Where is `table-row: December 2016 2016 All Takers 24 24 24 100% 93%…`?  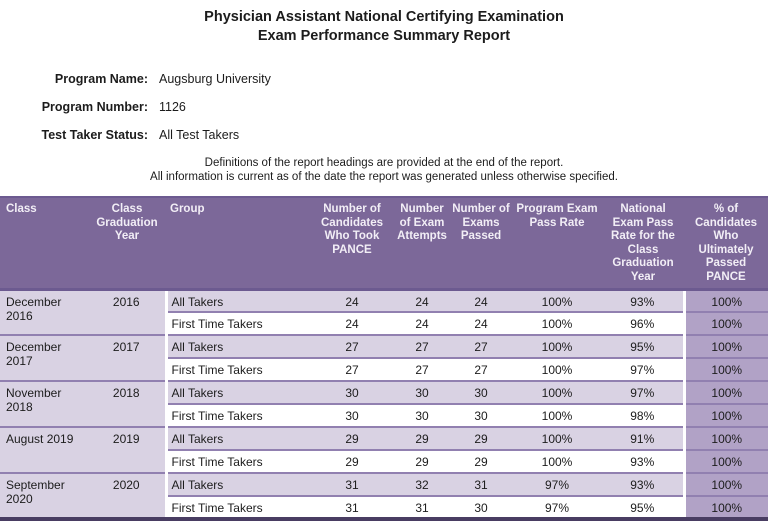 table-row: December 2016 2016 All Takers 24 24 24 100% 93%… is located at coordinates (384, 312).